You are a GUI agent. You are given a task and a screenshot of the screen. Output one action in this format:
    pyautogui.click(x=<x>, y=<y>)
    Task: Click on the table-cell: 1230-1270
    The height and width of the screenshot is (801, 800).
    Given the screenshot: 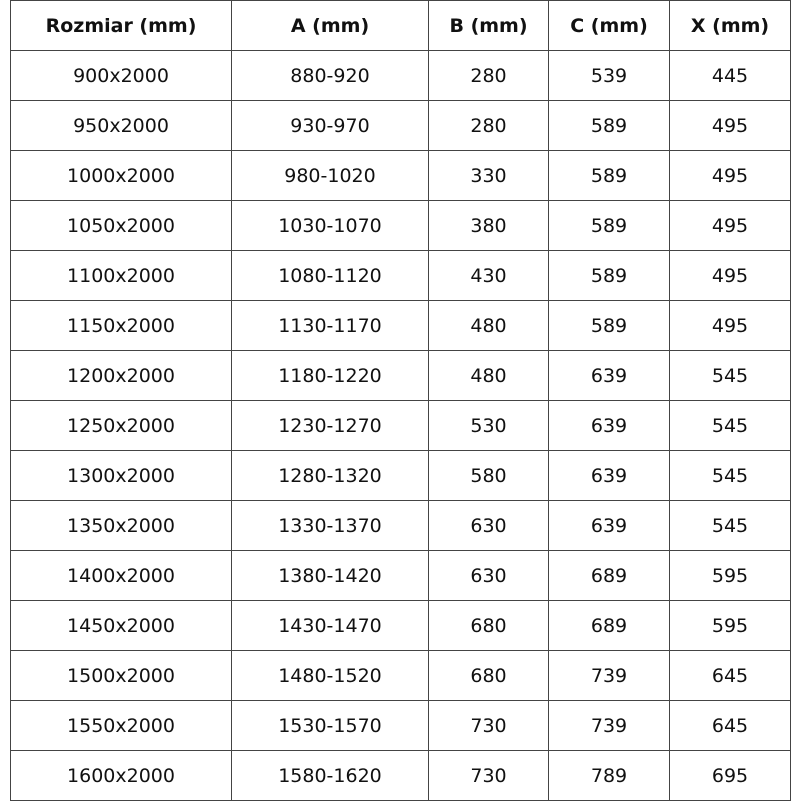 What is the action you would take?
    pyautogui.click(x=330, y=425)
    